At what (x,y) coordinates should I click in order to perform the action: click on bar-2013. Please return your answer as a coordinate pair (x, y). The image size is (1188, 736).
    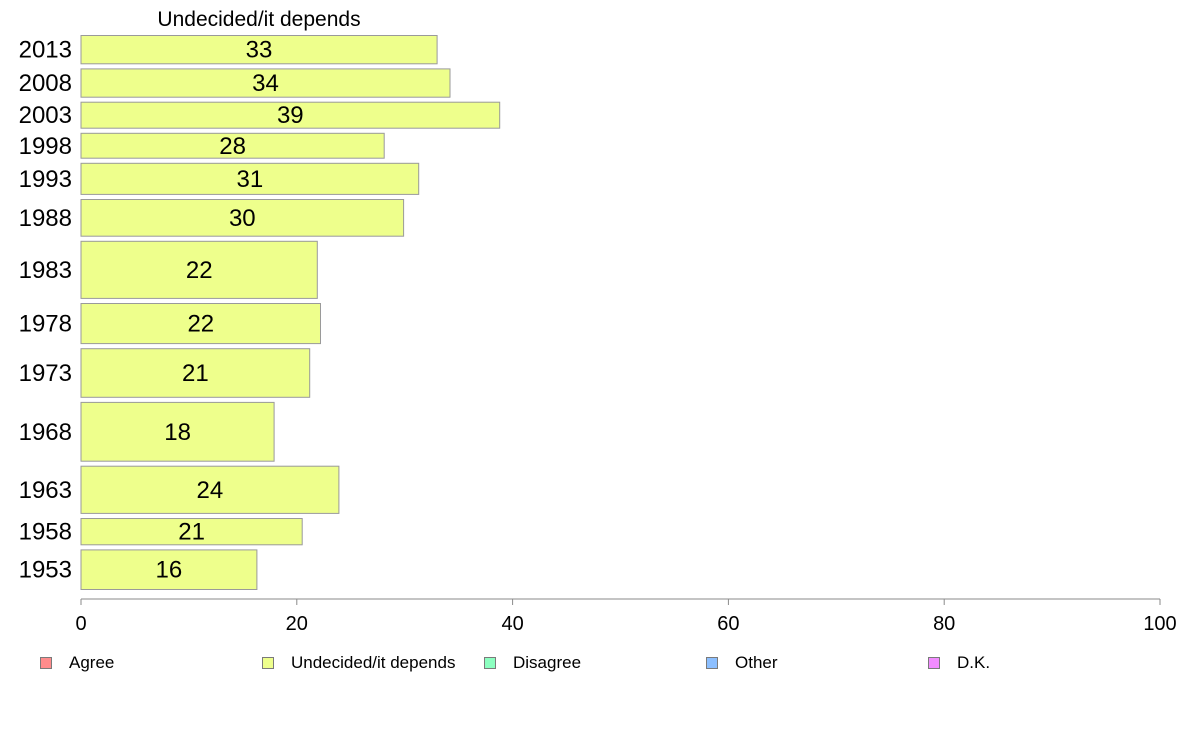
    Looking at the image, I should click on (259, 50).